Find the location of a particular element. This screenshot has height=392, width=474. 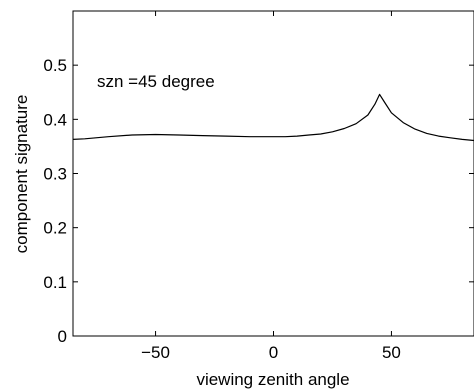

x-tick-label: 50 is located at coordinates (391, 352).